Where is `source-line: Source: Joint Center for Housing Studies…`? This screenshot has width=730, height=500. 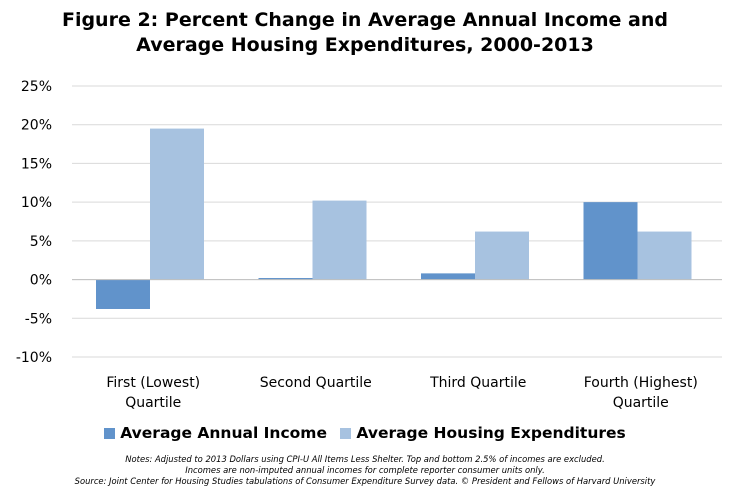 source-line: Source: Joint Center for Housing Studies… is located at coordinates (365, 481).